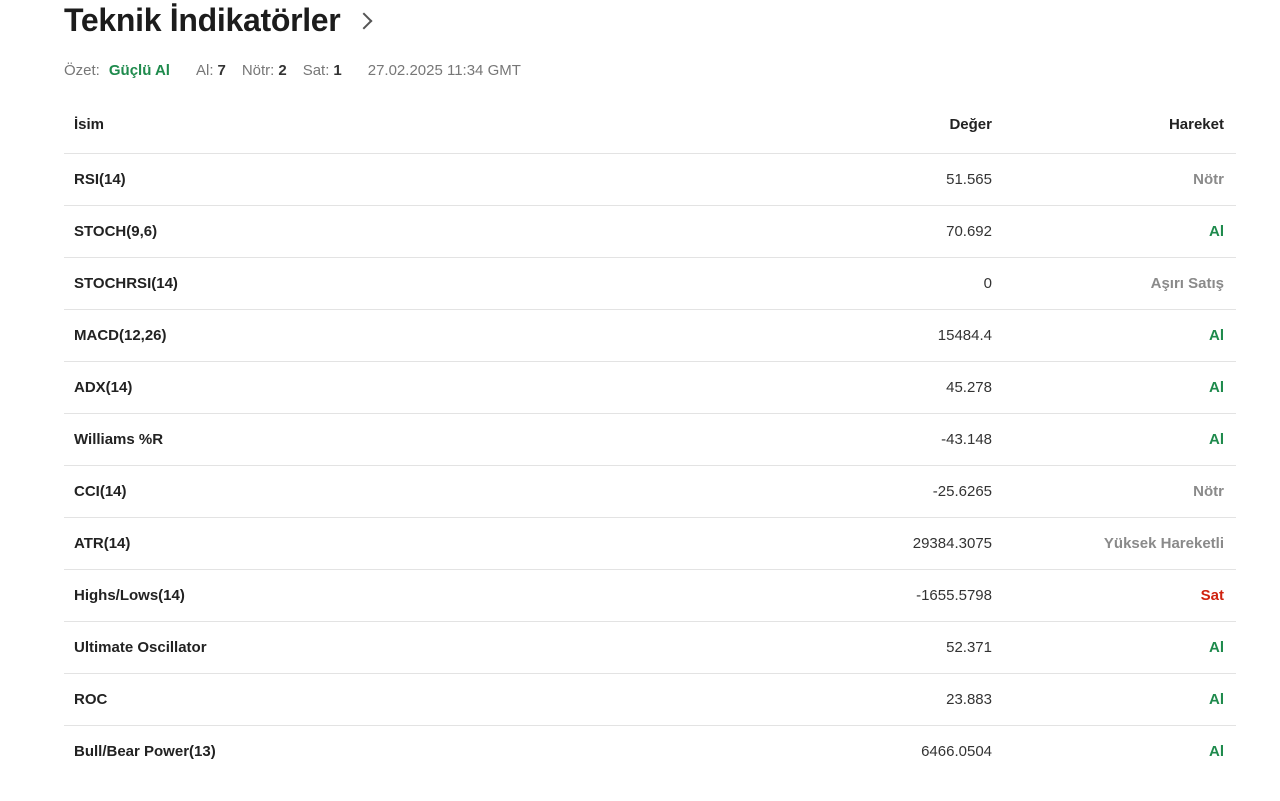 This screenshot has height=801, width=1280. Describe the element at coordinates (1120, 543) in the screenshot. I see `indicator-action: Yüksek Hareketli` at that location.